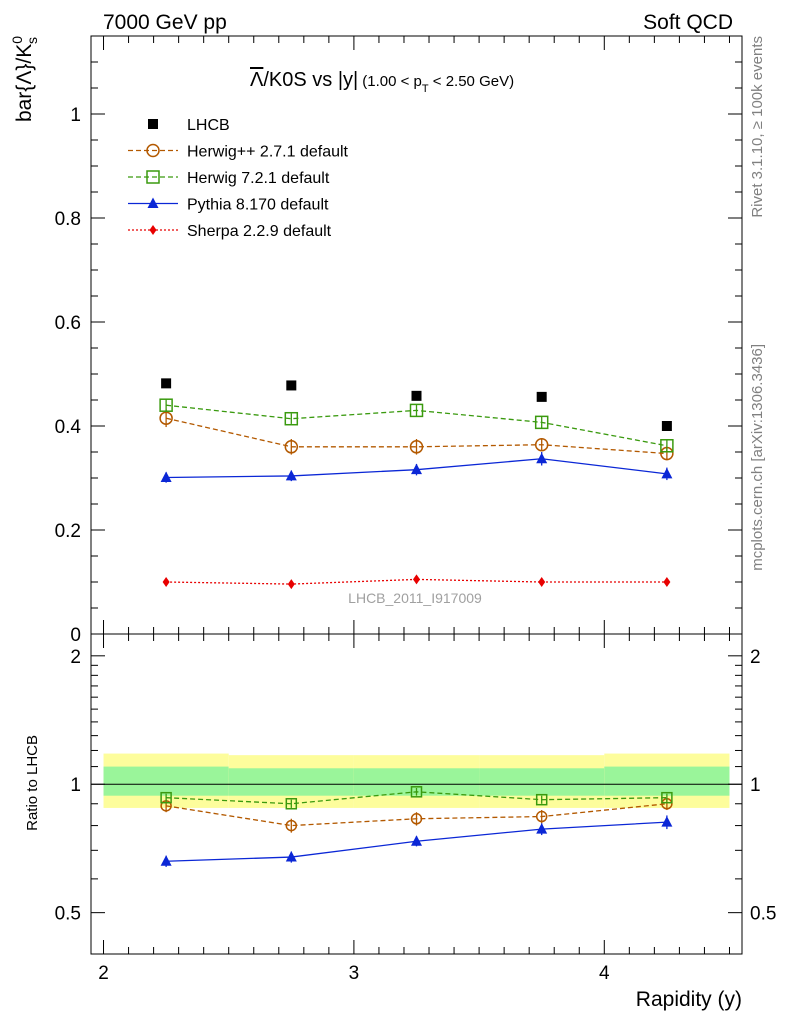 This screenshot has height=1024, width=786. I want to click on header-left: 7000 GeV pp, so click(165, 22).